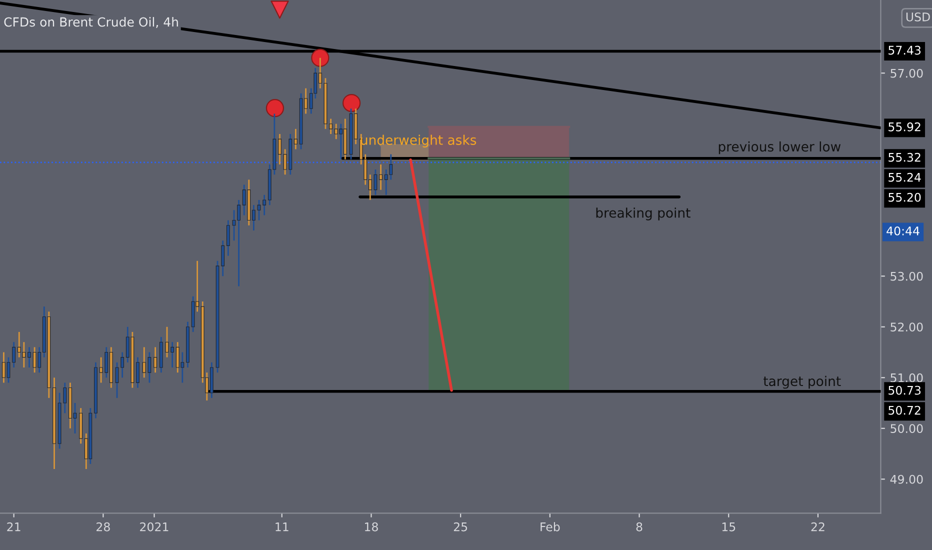  I want to click on annotation: breaking point, so click(643, 214).